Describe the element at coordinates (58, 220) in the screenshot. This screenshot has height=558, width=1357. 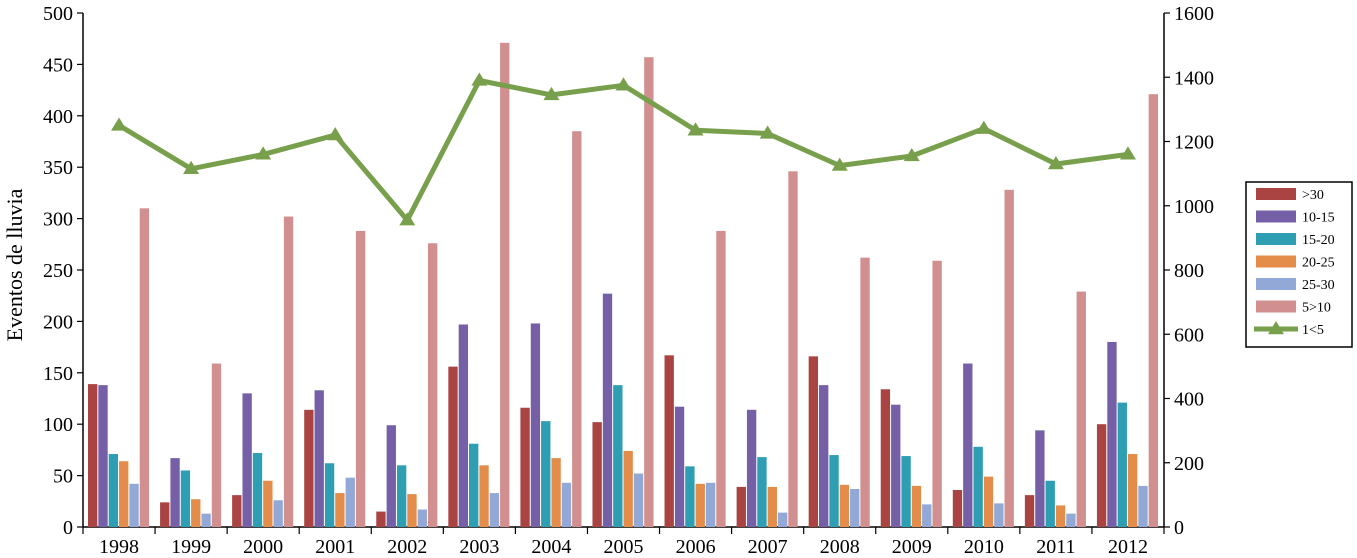
I see `y-tick-label: 300` at that location.